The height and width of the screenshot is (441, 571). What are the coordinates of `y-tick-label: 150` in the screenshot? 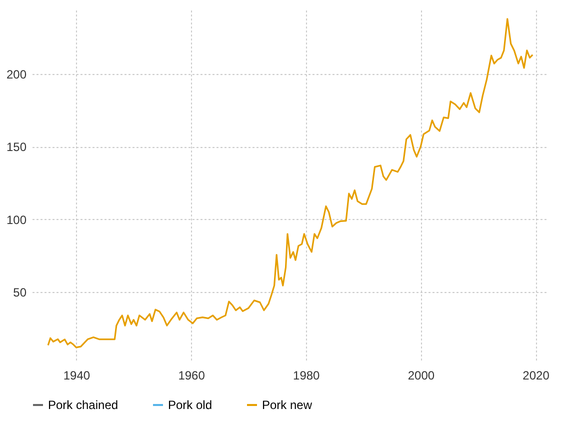 It's located at (16, 147).